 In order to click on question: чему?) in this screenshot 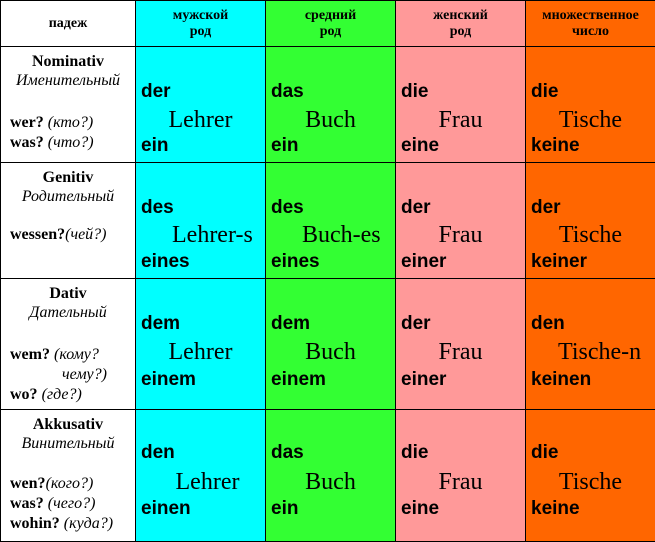, I will do `click(58, 375)`.